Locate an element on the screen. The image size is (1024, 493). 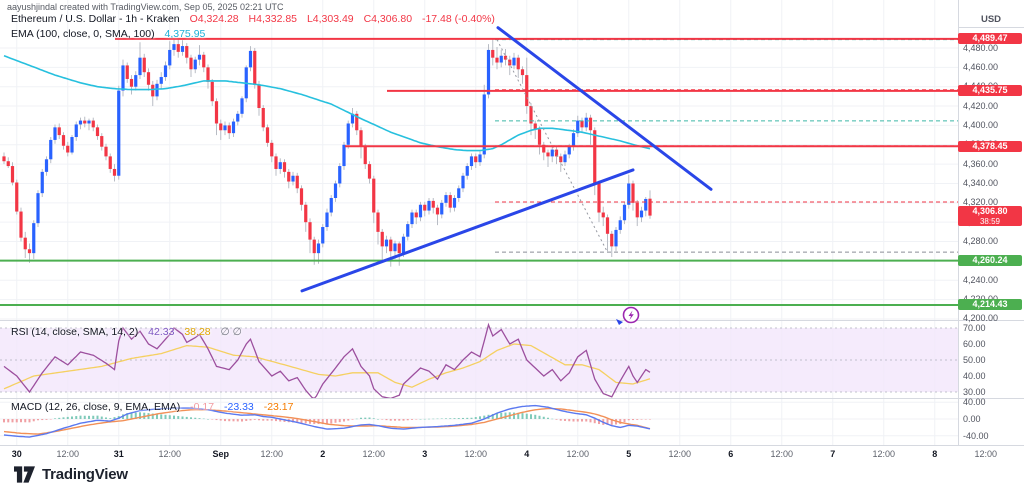
time-axis-label: 7 is located at coordinates (833, 454).